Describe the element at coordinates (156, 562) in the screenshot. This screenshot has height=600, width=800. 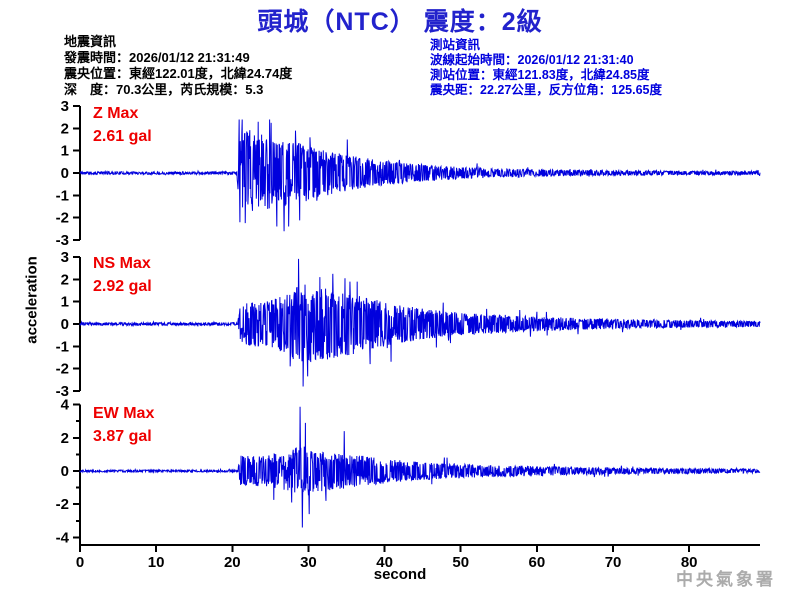
I see `x-tick-label: 10` at that location.